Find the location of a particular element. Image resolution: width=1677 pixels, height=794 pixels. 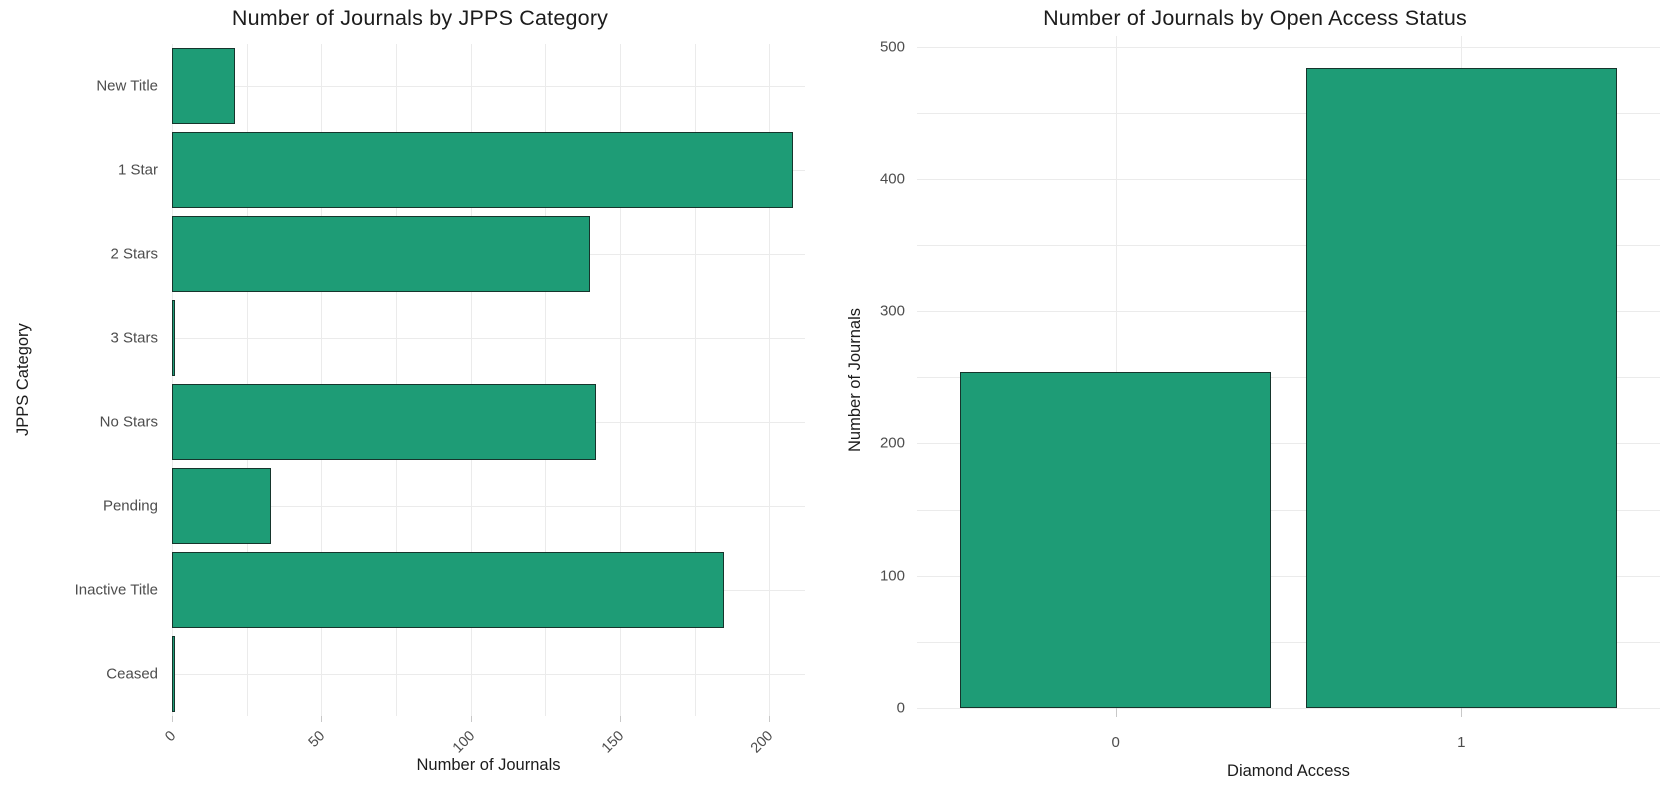

left-chart-title: Number of Journals by JPPS Category is located at coordinates (420, 18).